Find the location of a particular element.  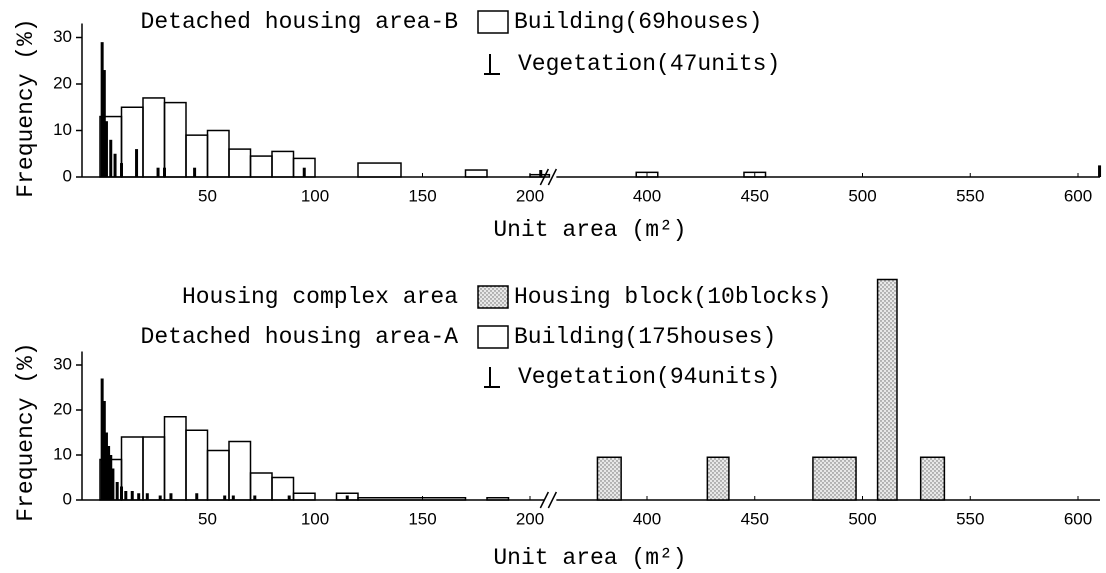

legend-area: Detached housing area-B is located at coordinates (299, 22).